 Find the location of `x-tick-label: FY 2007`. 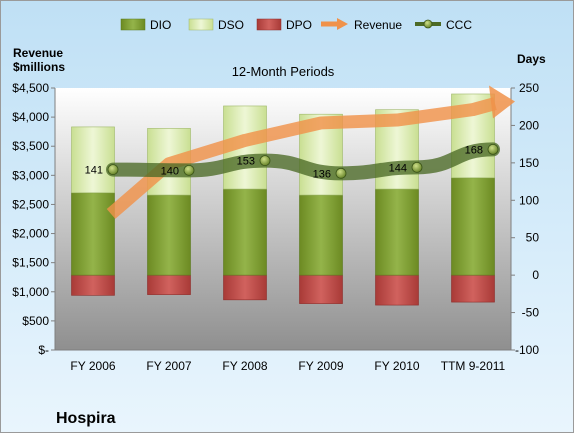

x-tick-label: FY 2007 is located at coordinates (168, 366).